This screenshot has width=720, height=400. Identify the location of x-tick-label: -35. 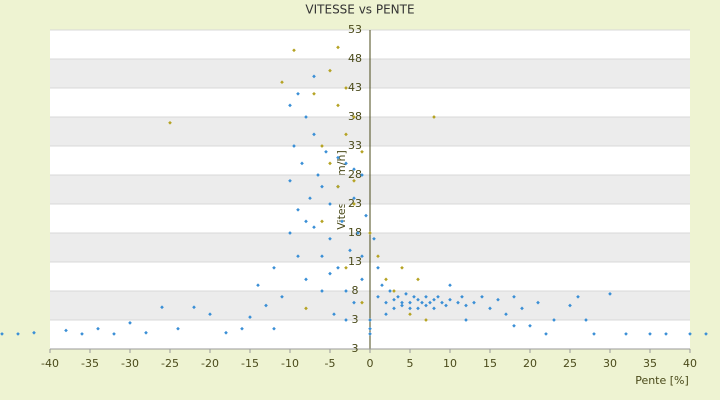
(90, 363).